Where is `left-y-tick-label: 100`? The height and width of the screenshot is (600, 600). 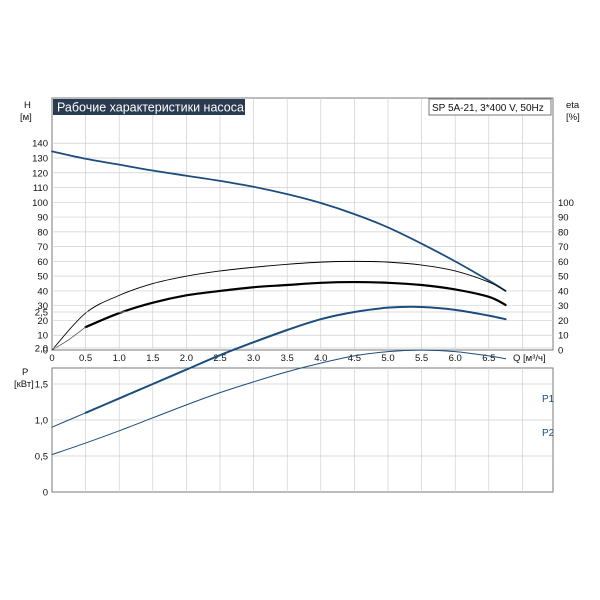 left-y-tick-label: 100 is located at coordinates (40, 203).